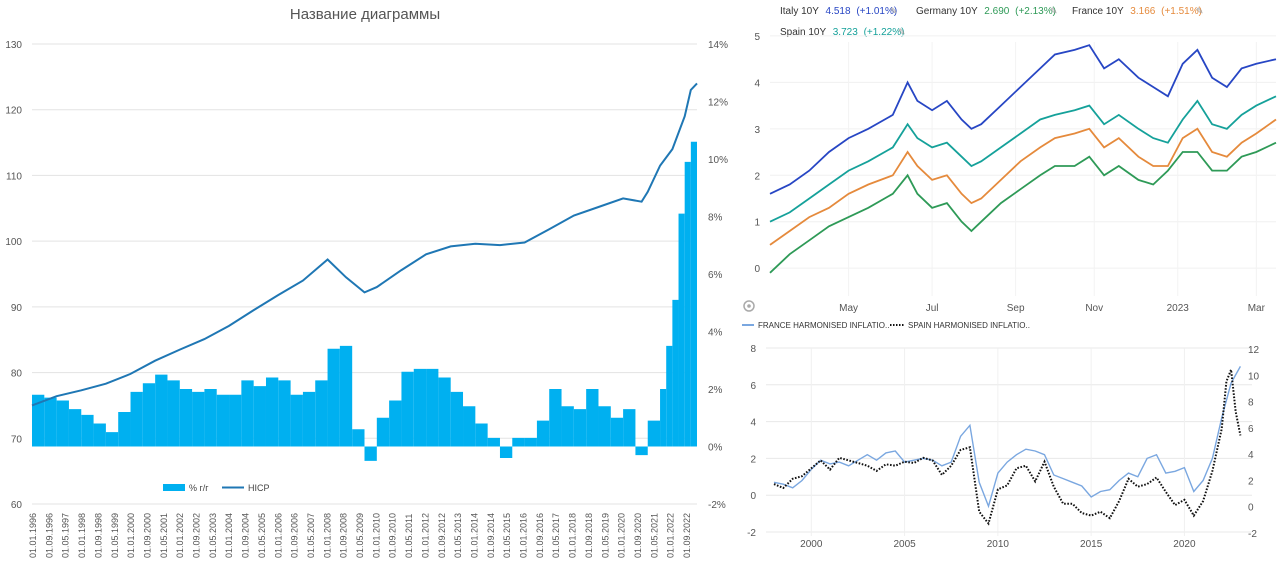 The height and width of the screenshot is (562, 1280). I want to click on right-tick-label: 6, so click(1251, 429).